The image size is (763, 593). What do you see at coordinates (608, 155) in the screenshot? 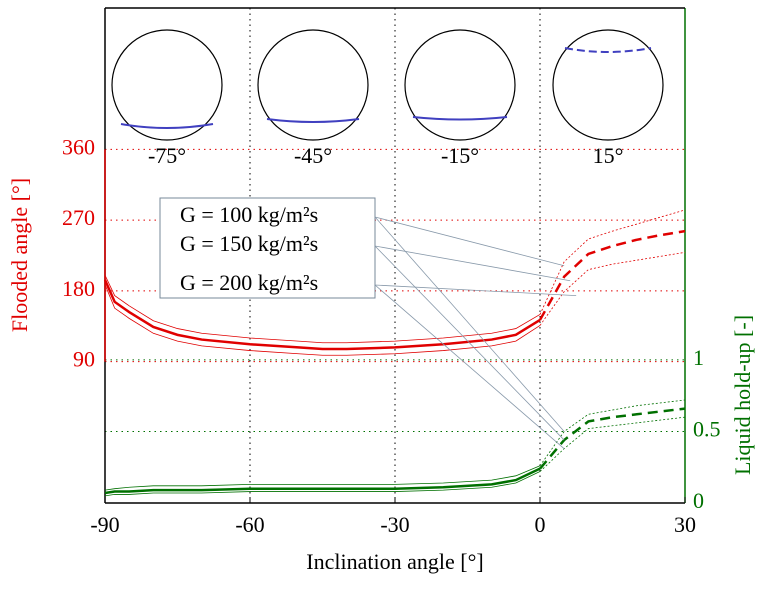
I see `annotation: 15°` at bounding box center [608, 155].